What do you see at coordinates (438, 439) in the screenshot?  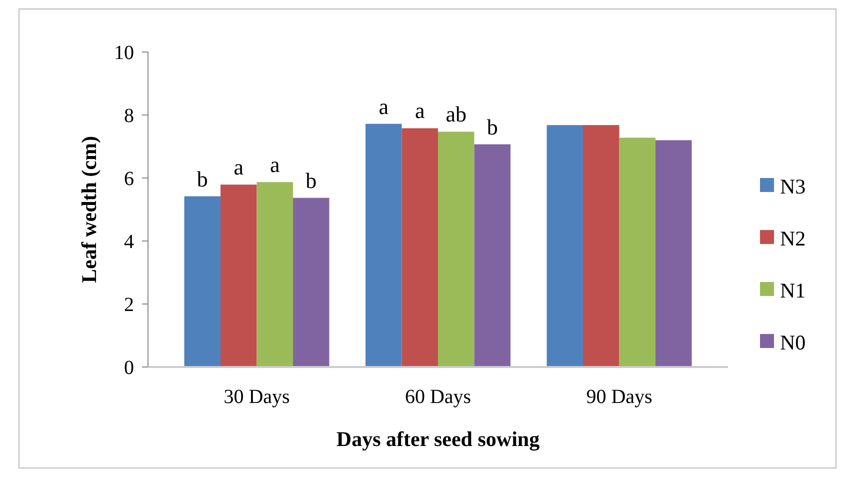 I see `x-axis-title: Days after seed sowing` at bounding box center [438, 439].